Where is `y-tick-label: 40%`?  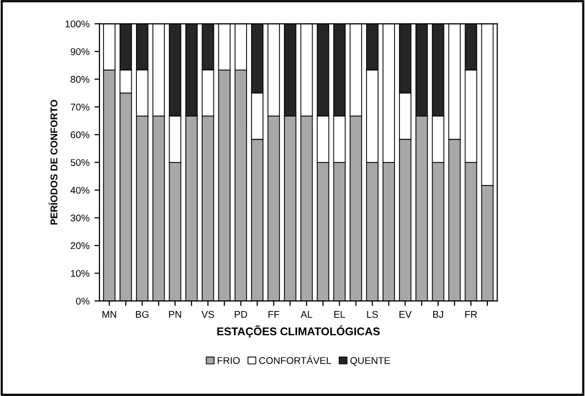
y-tick-label: 40% is located at coordinates (80, 190).